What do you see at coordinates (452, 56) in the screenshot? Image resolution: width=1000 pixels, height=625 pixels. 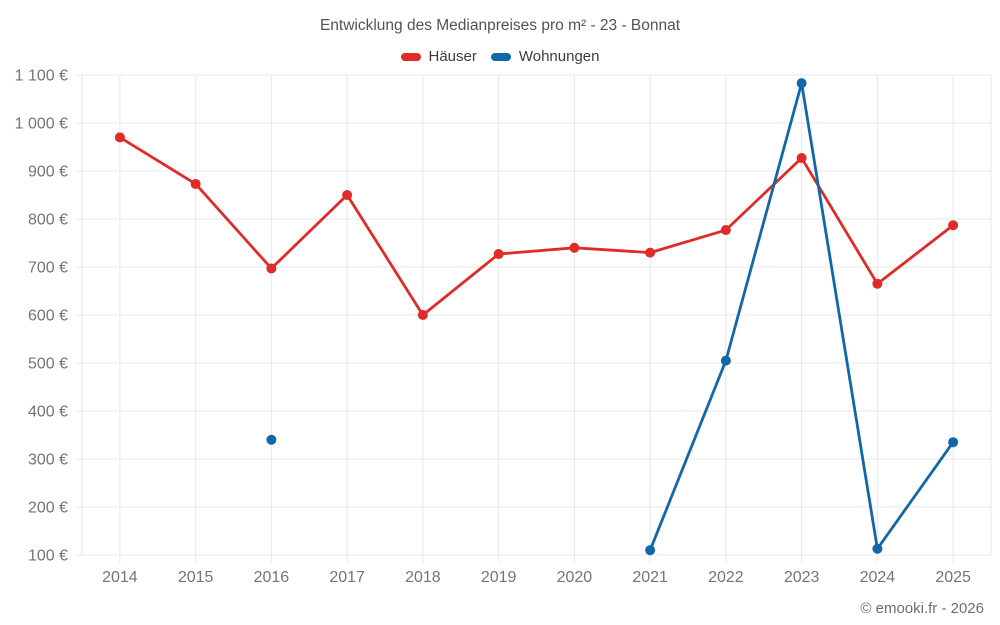 I see `legend-label-haeuser: Häuser` at bounding box center [452, 56].